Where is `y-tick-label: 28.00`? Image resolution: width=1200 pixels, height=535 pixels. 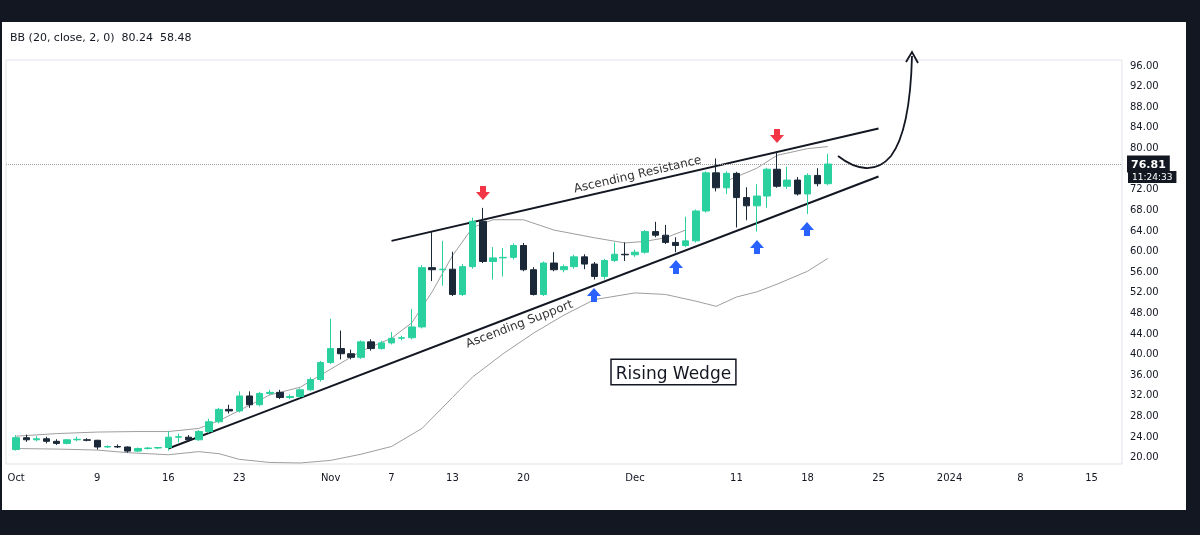
y-tick-label: 28.00 is located at coordinates (1144, 416).